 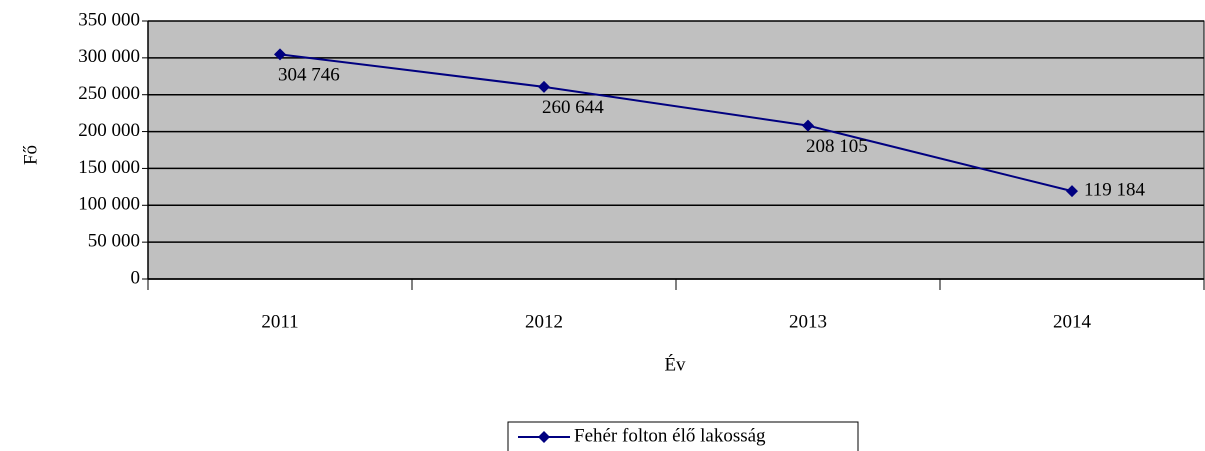 I want to click on legend: Fehér folton élő lakosság, so click(x=683, y=436).